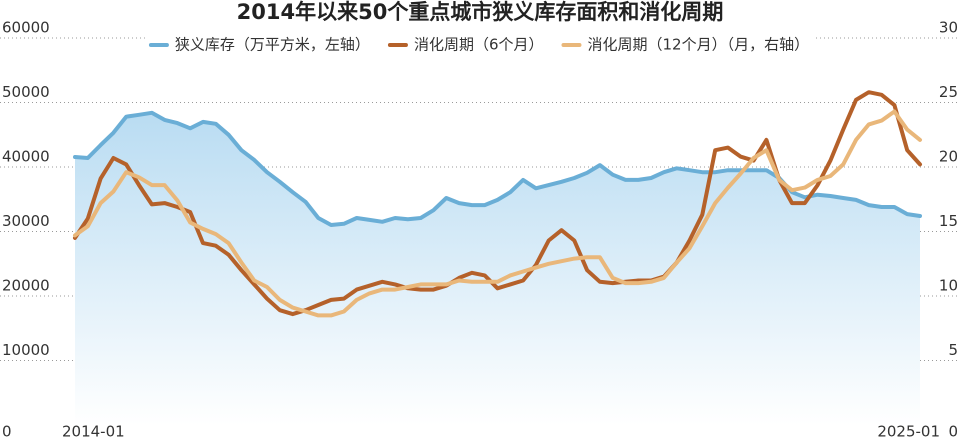 The height and width of the screenshot is (438, 960). Describe the element at coordinates (26, 350) in the screenshot. I see `y-tick-label: 10000` at that location.